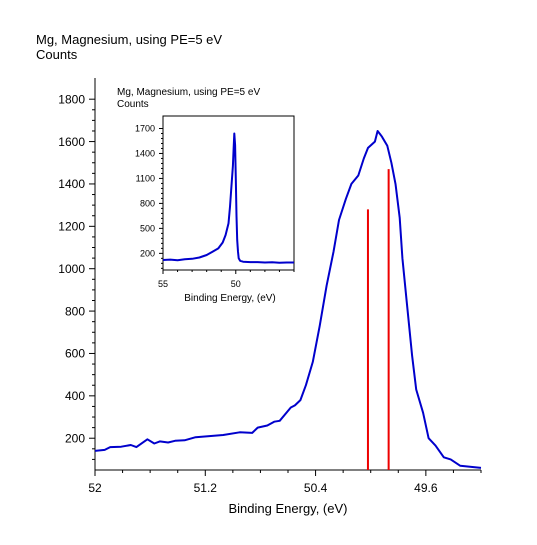  What do you see at coordinates (145, 129) in the screenshot?
I see `y-tick-label: 1700` at bounding box center [145, 129].